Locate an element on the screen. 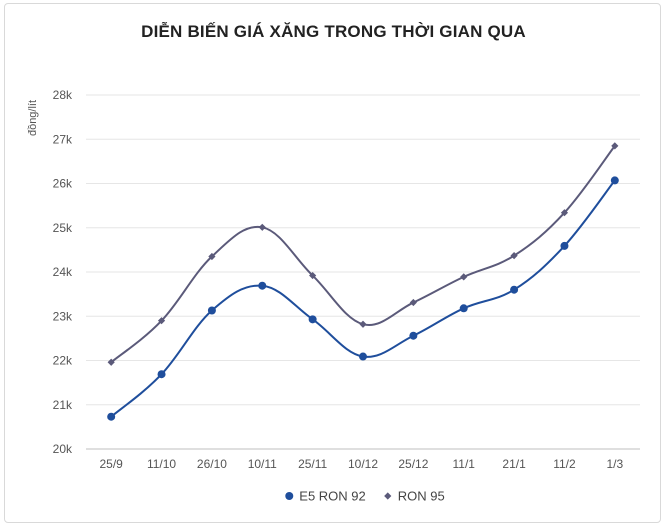  y-axis-ticks: 20k 21k 22k 23k 24k 25k 26k 27k 28k is located at coordinates (63, 272).